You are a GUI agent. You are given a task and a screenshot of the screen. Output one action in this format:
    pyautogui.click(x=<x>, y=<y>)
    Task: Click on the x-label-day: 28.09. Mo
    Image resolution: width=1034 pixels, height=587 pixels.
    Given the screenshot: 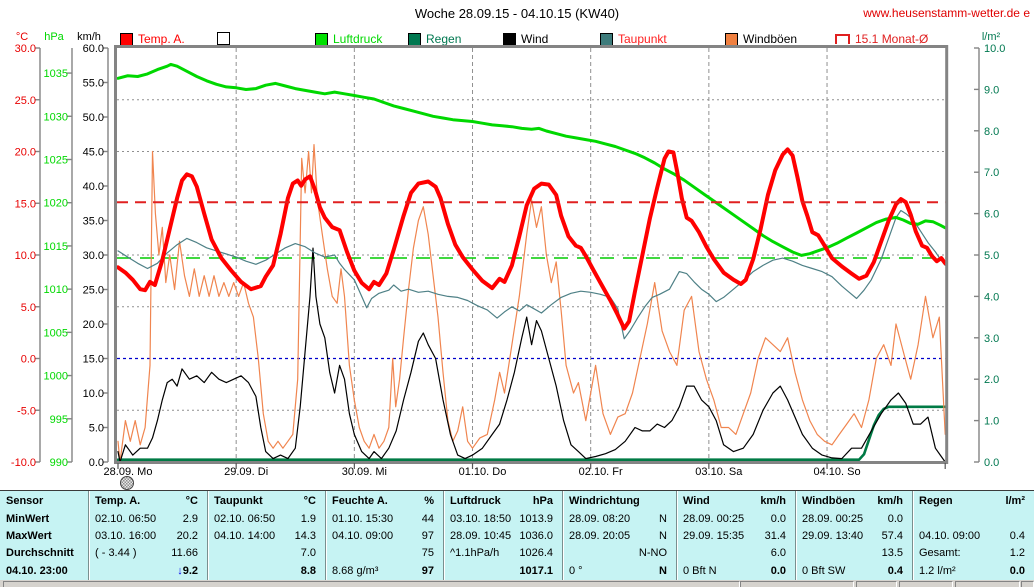 What is the action you would take?
    pyautogui.click(x=128, y=472)
    